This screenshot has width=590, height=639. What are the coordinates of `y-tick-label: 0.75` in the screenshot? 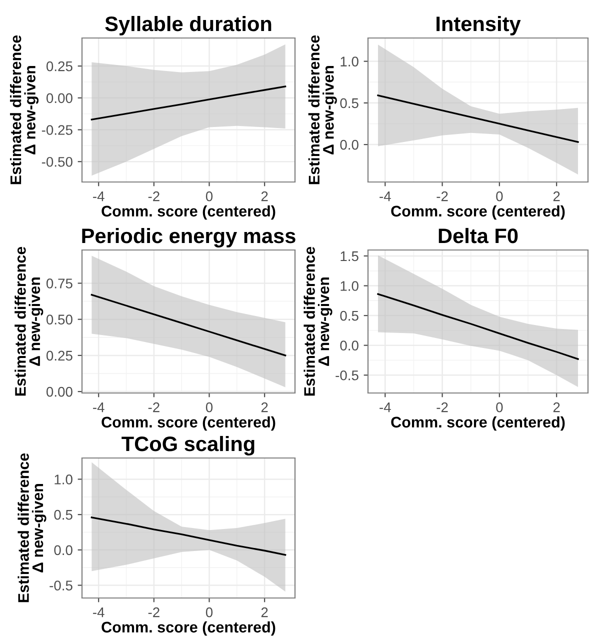 It's located at (59, 283).